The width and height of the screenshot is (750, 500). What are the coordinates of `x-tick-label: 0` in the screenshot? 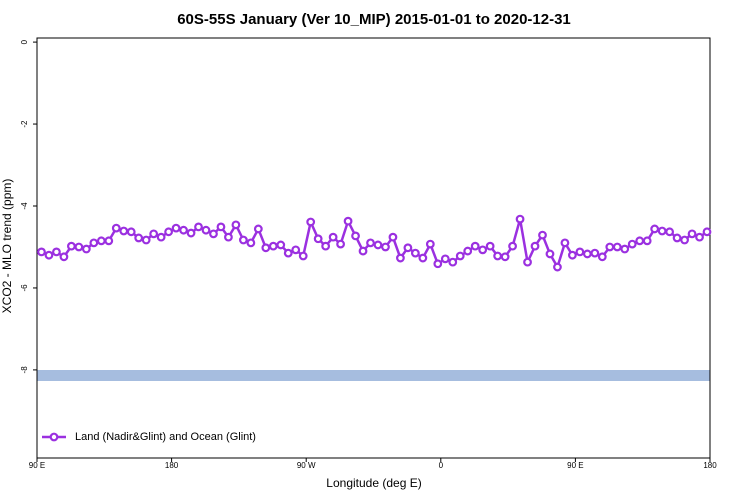 It's located at (441, 465).